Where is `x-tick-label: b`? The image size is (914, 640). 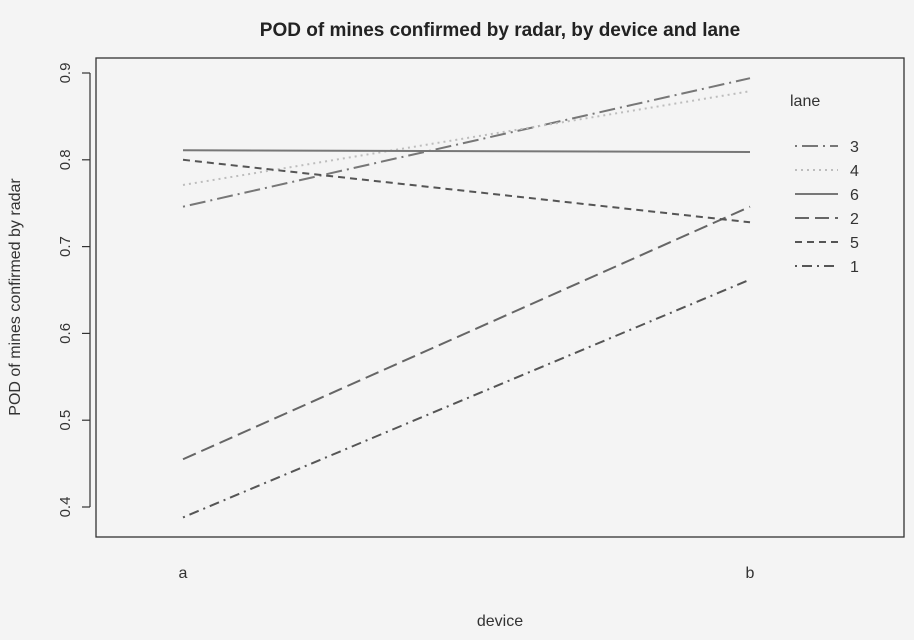 x-tick-label: b is located at coordinates (750, 573).